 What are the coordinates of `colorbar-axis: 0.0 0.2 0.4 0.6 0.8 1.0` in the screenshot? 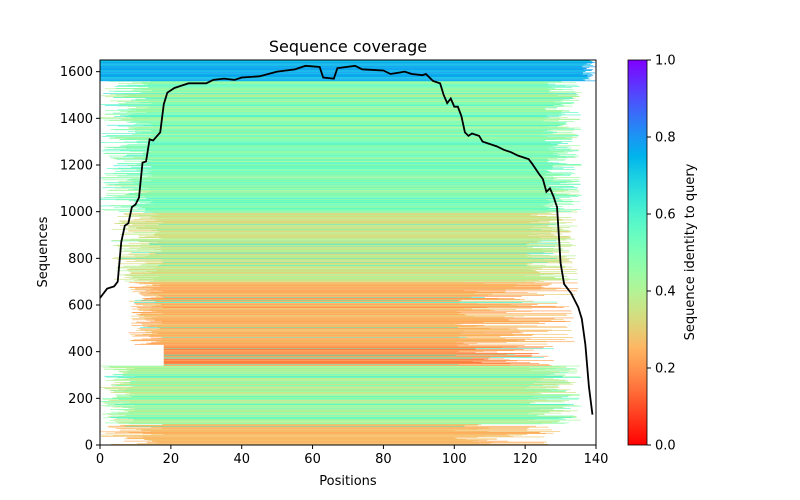 It's located at (661, 254).